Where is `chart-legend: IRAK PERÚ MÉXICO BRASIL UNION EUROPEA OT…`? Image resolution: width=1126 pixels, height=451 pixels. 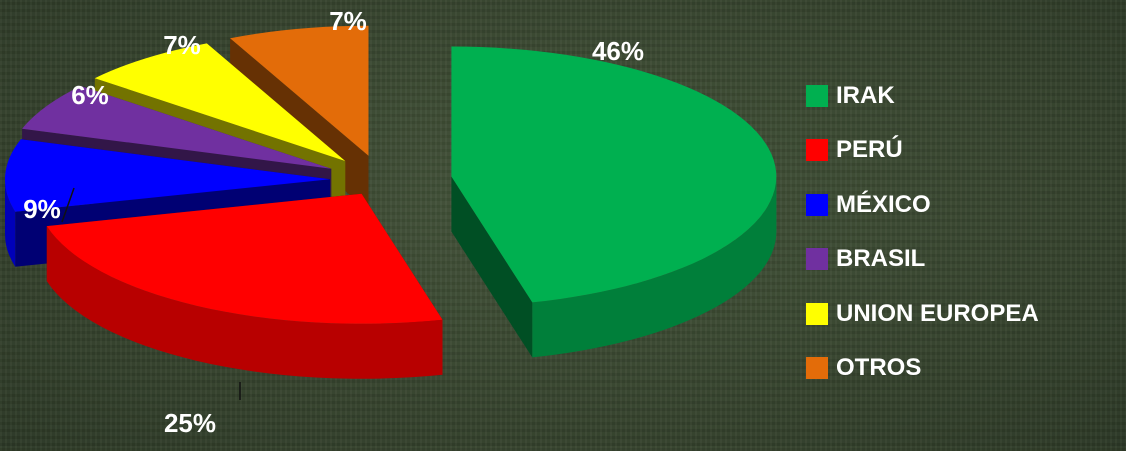 chart-legend: IRAK PERÚ MÉXICO BRASIL UNION EUROPEA OT… is located at coordinates (922, 232).